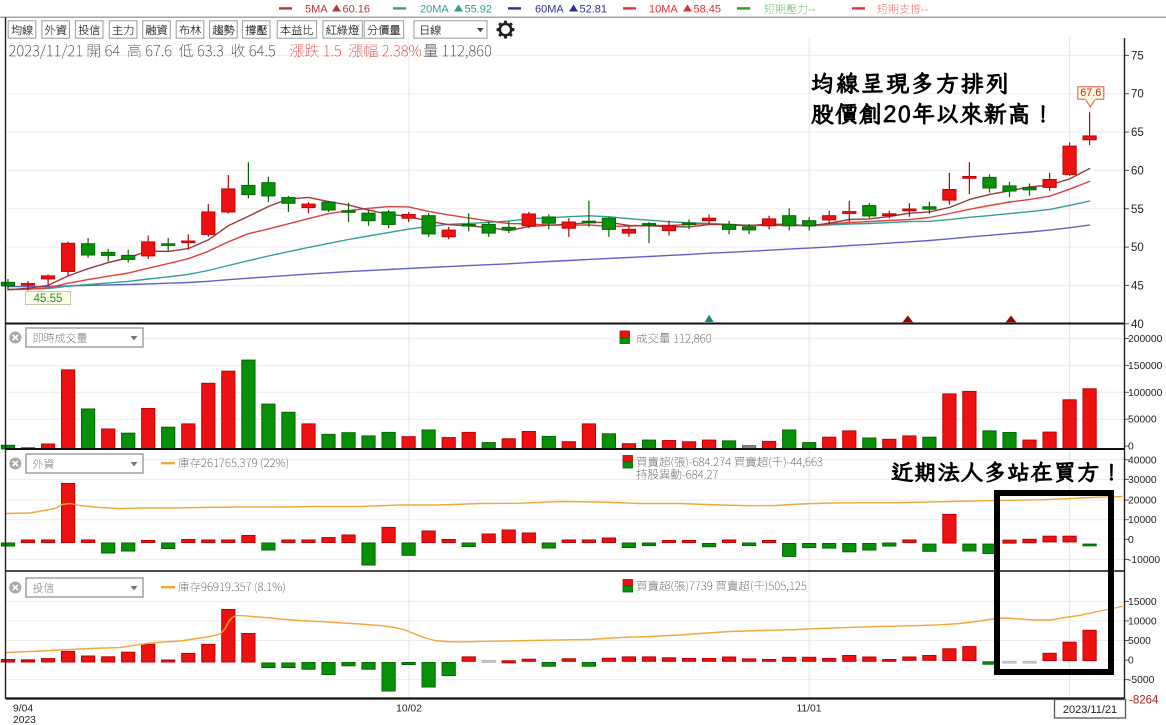 The width and height of the screenshot is (1166, 725). What do you see at coordinates (1137, 286) in the screenshot?
I see `svg-text: 45` at bounding box center [1137, 286].